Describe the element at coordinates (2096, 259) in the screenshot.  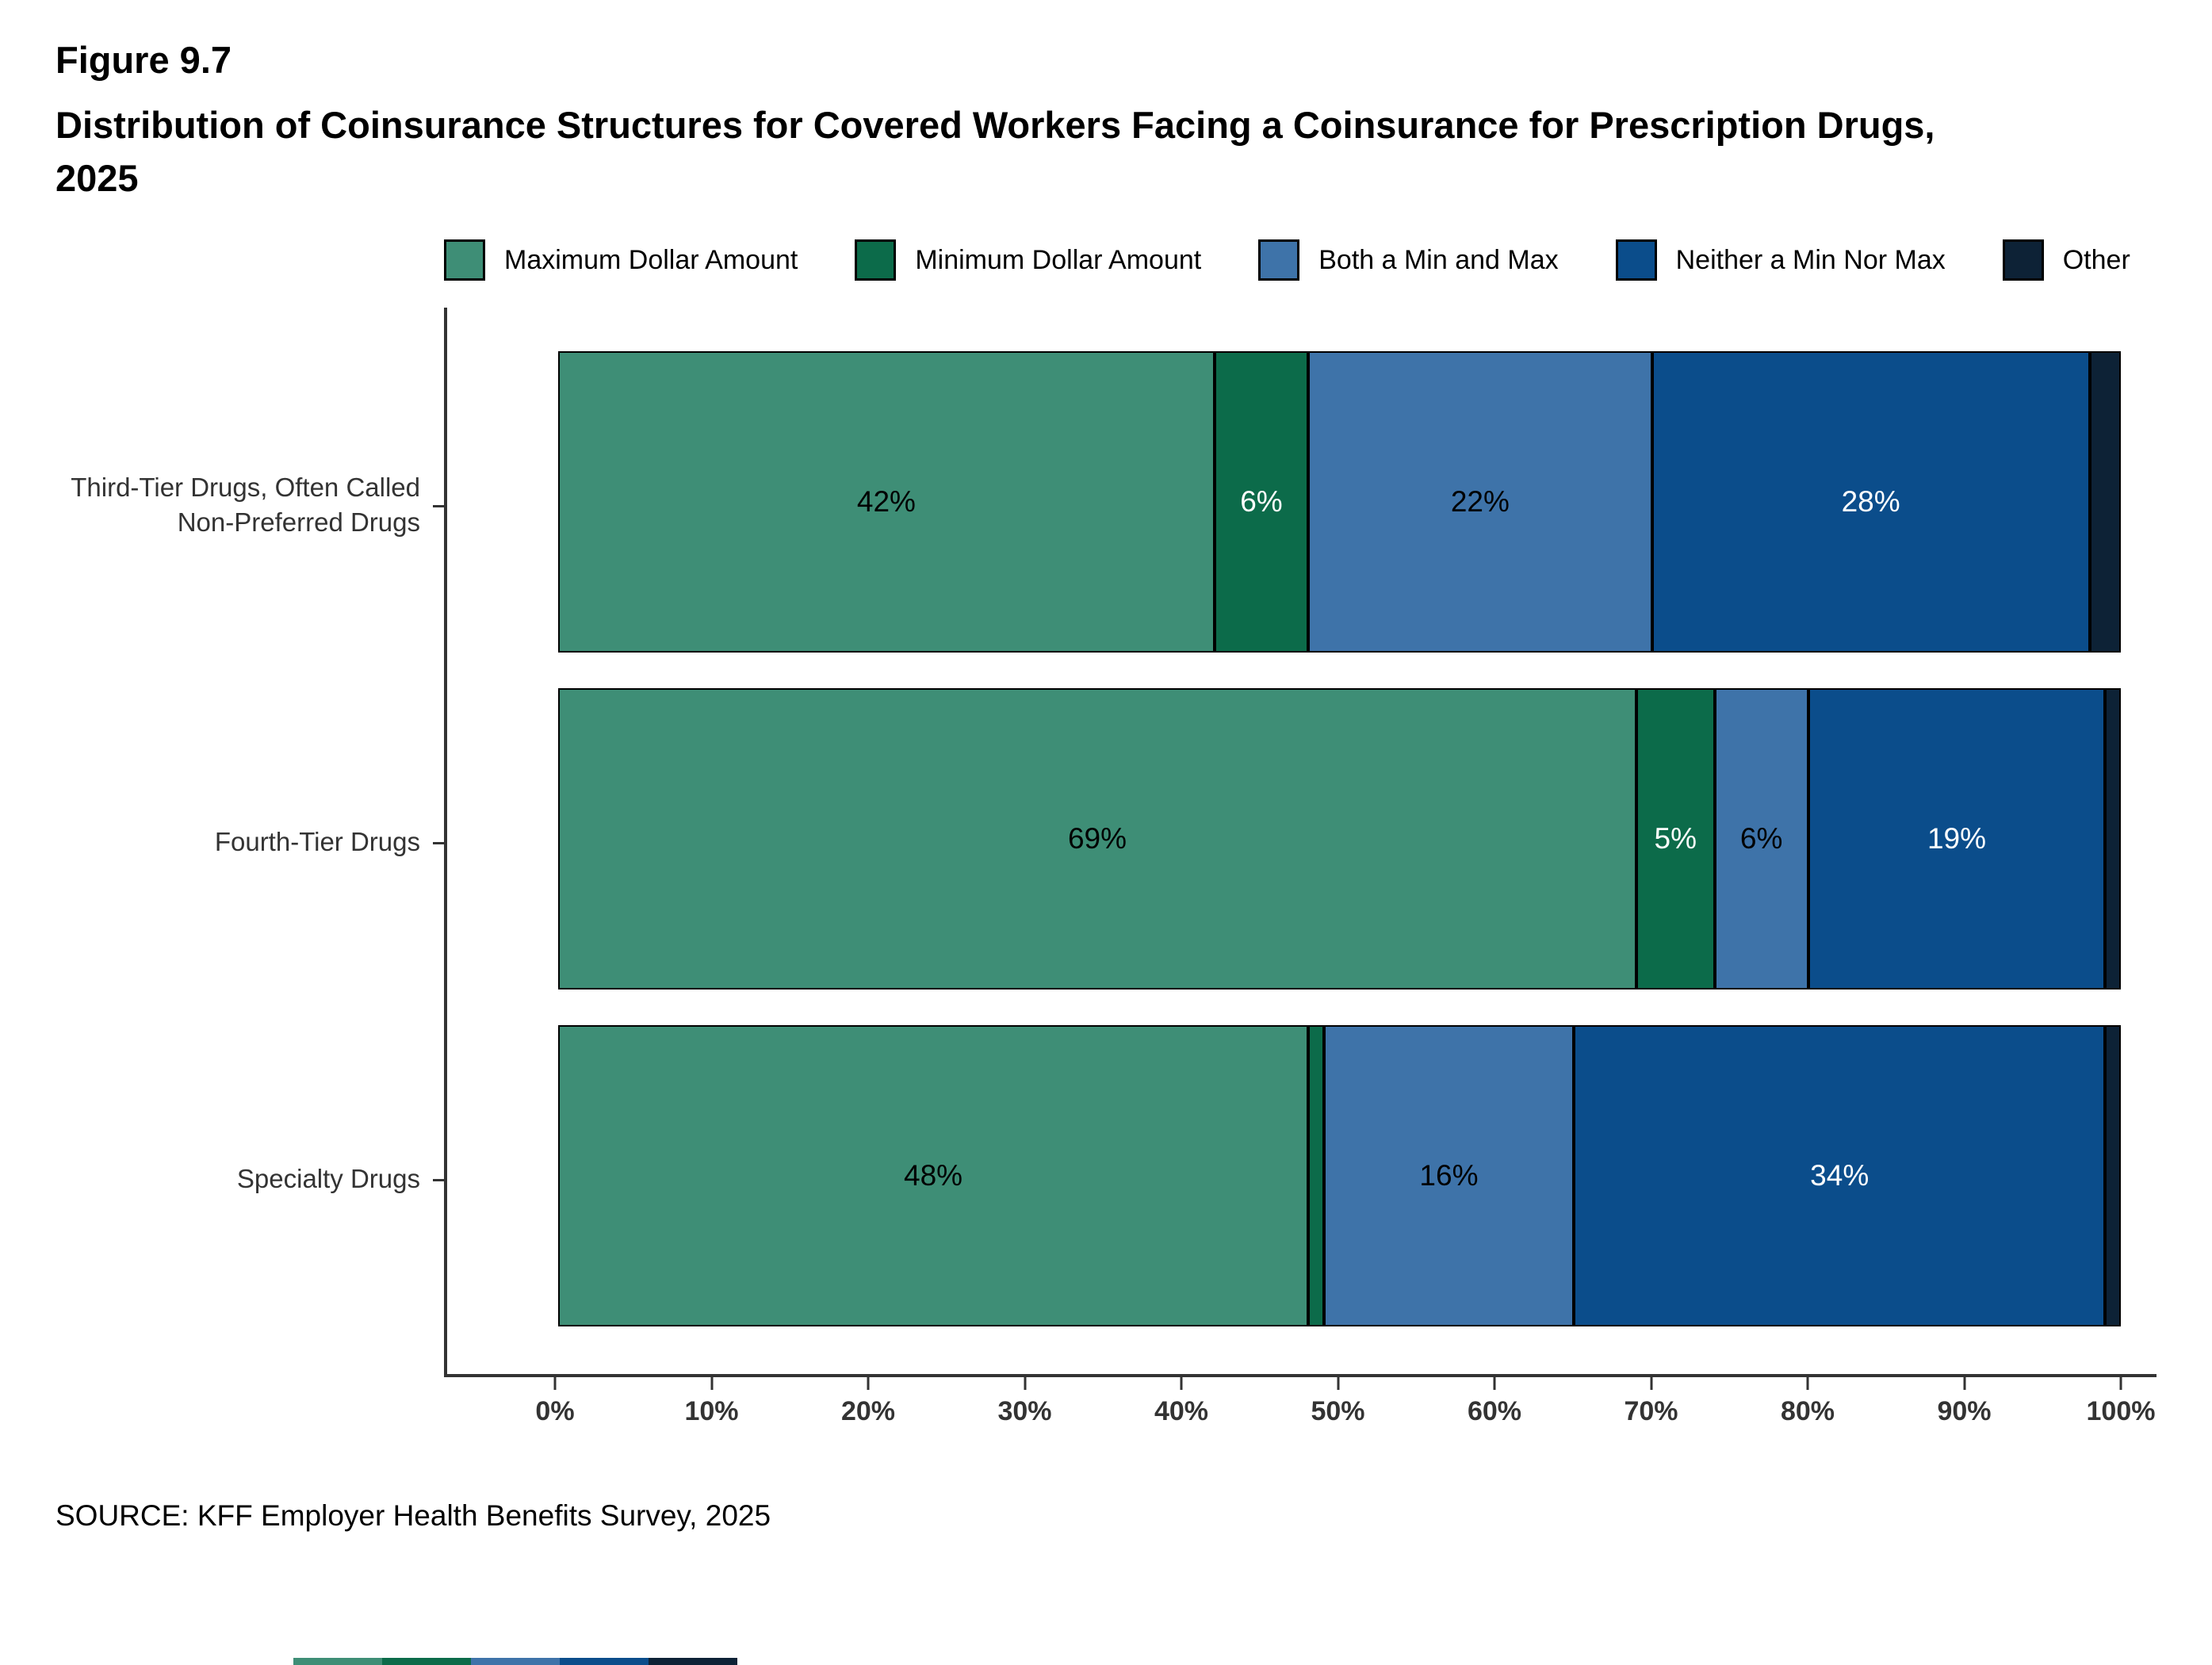
I see `legend-label: Other` at that location.